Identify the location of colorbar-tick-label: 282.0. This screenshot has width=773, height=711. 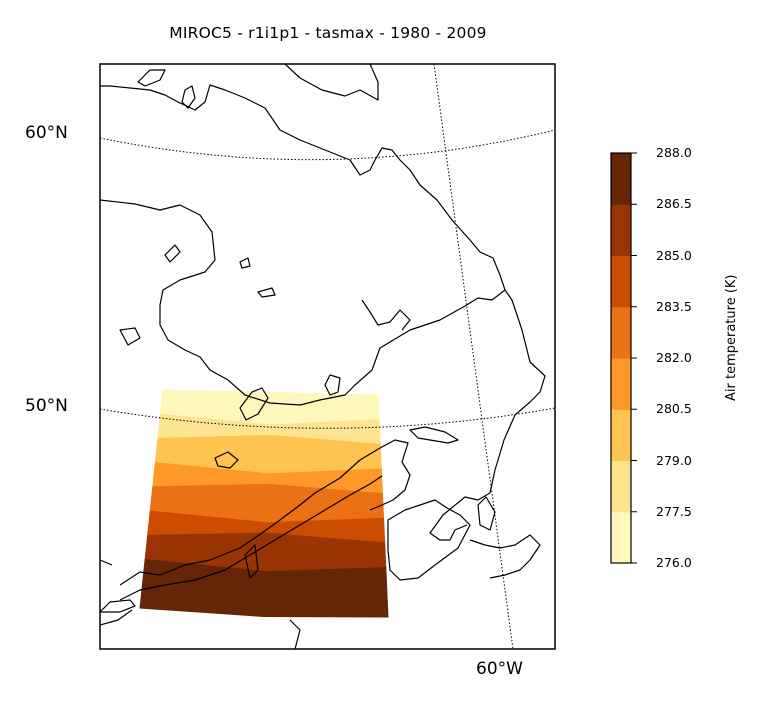
(674, 357).